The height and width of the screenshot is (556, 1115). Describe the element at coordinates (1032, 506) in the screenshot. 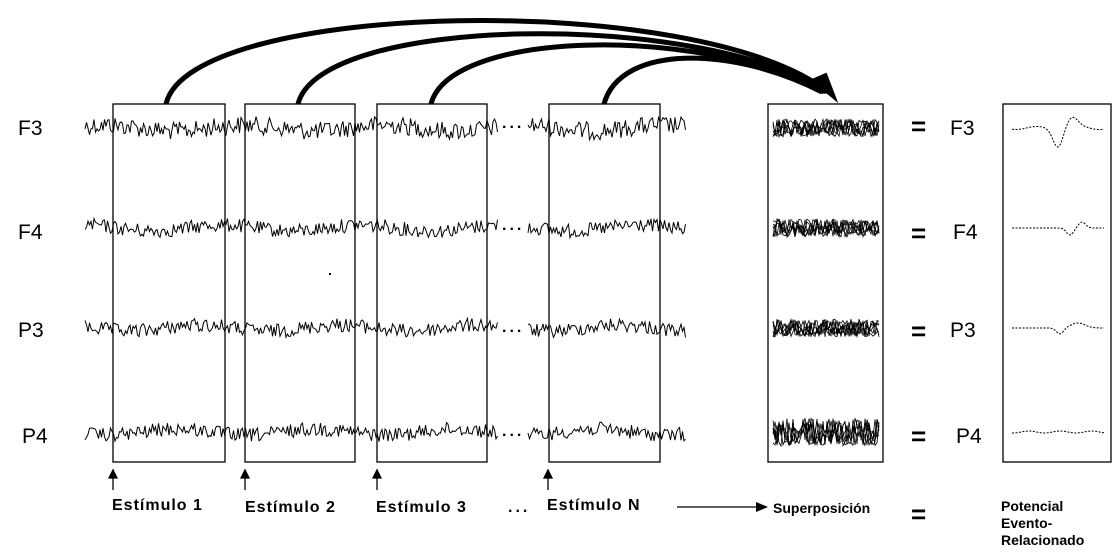

I see `erp-label-line-1: Potencial` at that location.